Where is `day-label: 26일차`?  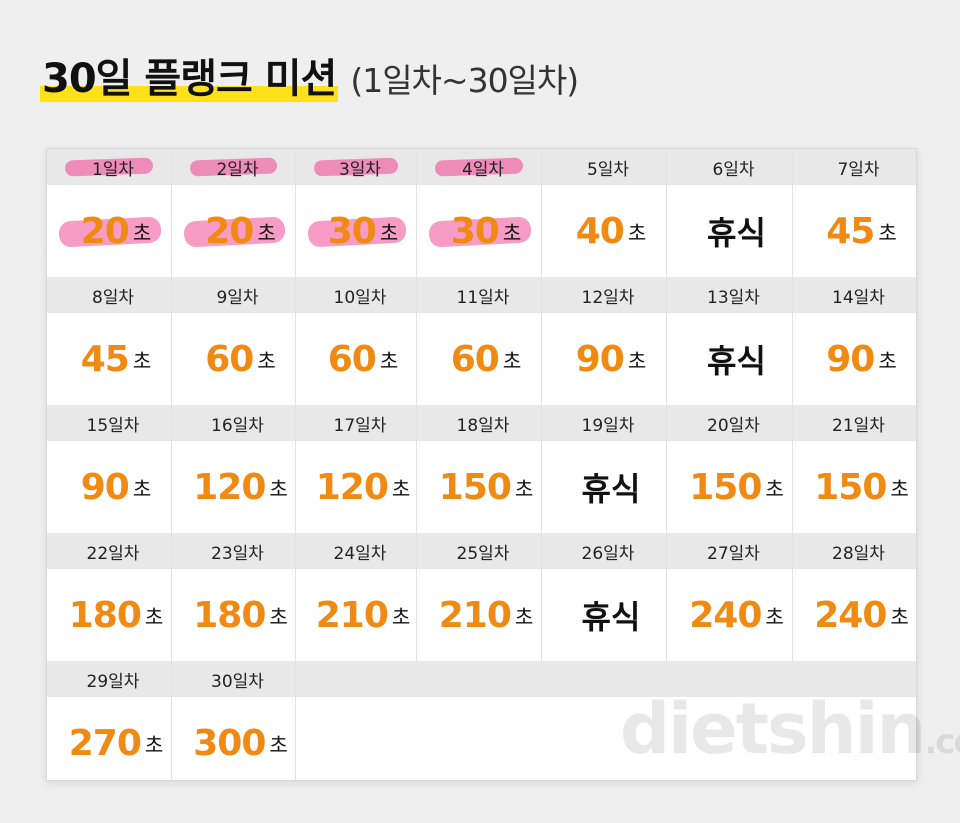 day-label: 26일차 is located at coordinates (604, 551).